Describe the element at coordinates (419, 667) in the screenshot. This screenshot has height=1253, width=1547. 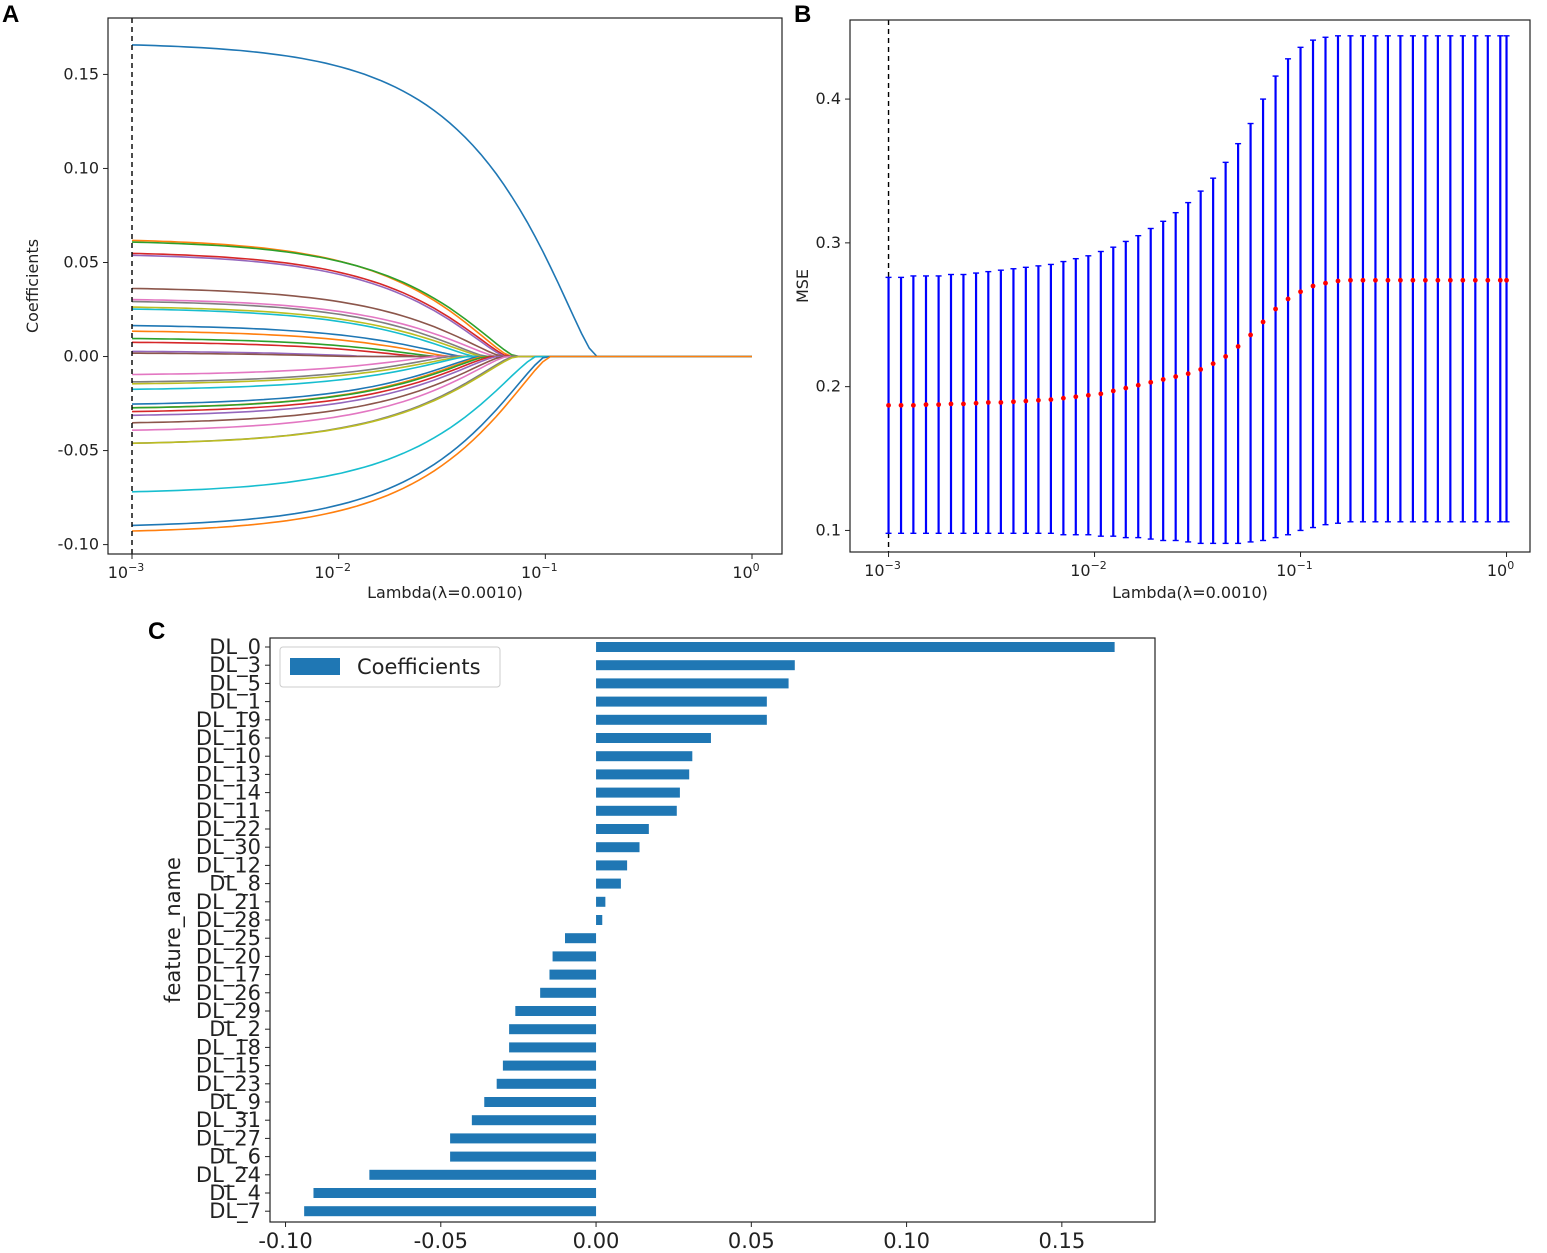
I see `c-legend-label: Coefficients` at that location.